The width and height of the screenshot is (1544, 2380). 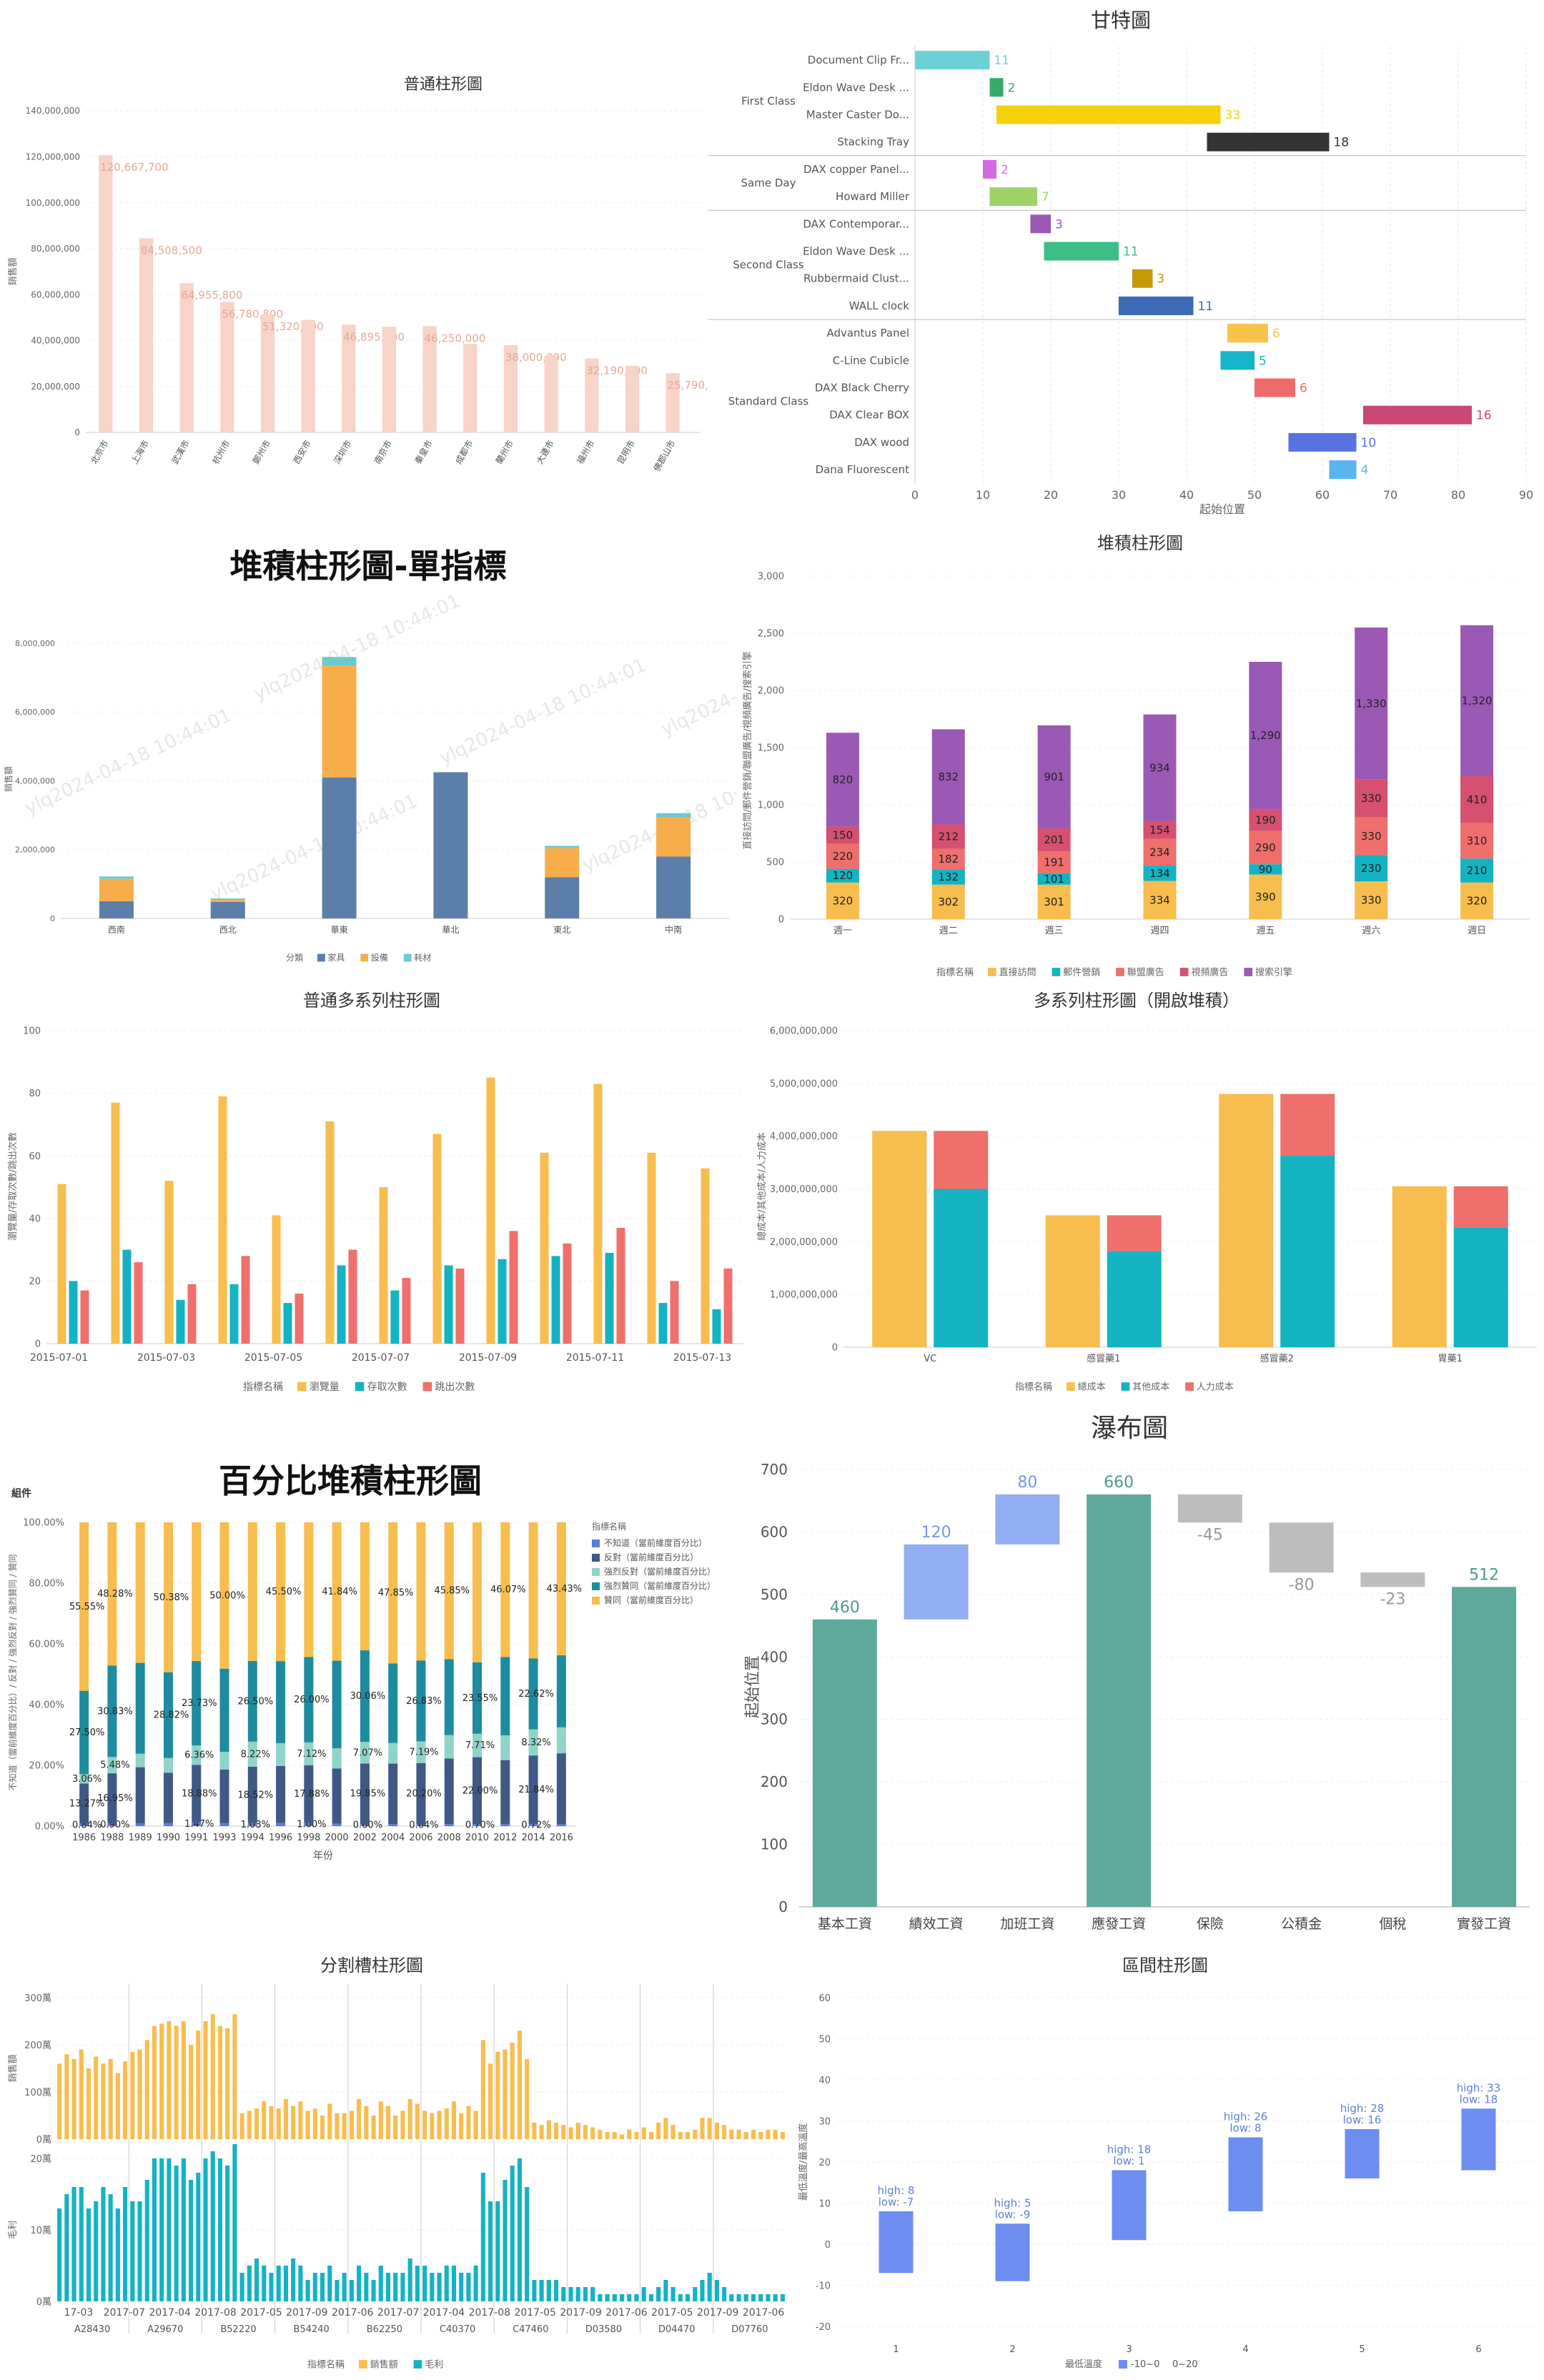 I want to click on x-tick-label: 昆明市, so click(x=626, y=452).